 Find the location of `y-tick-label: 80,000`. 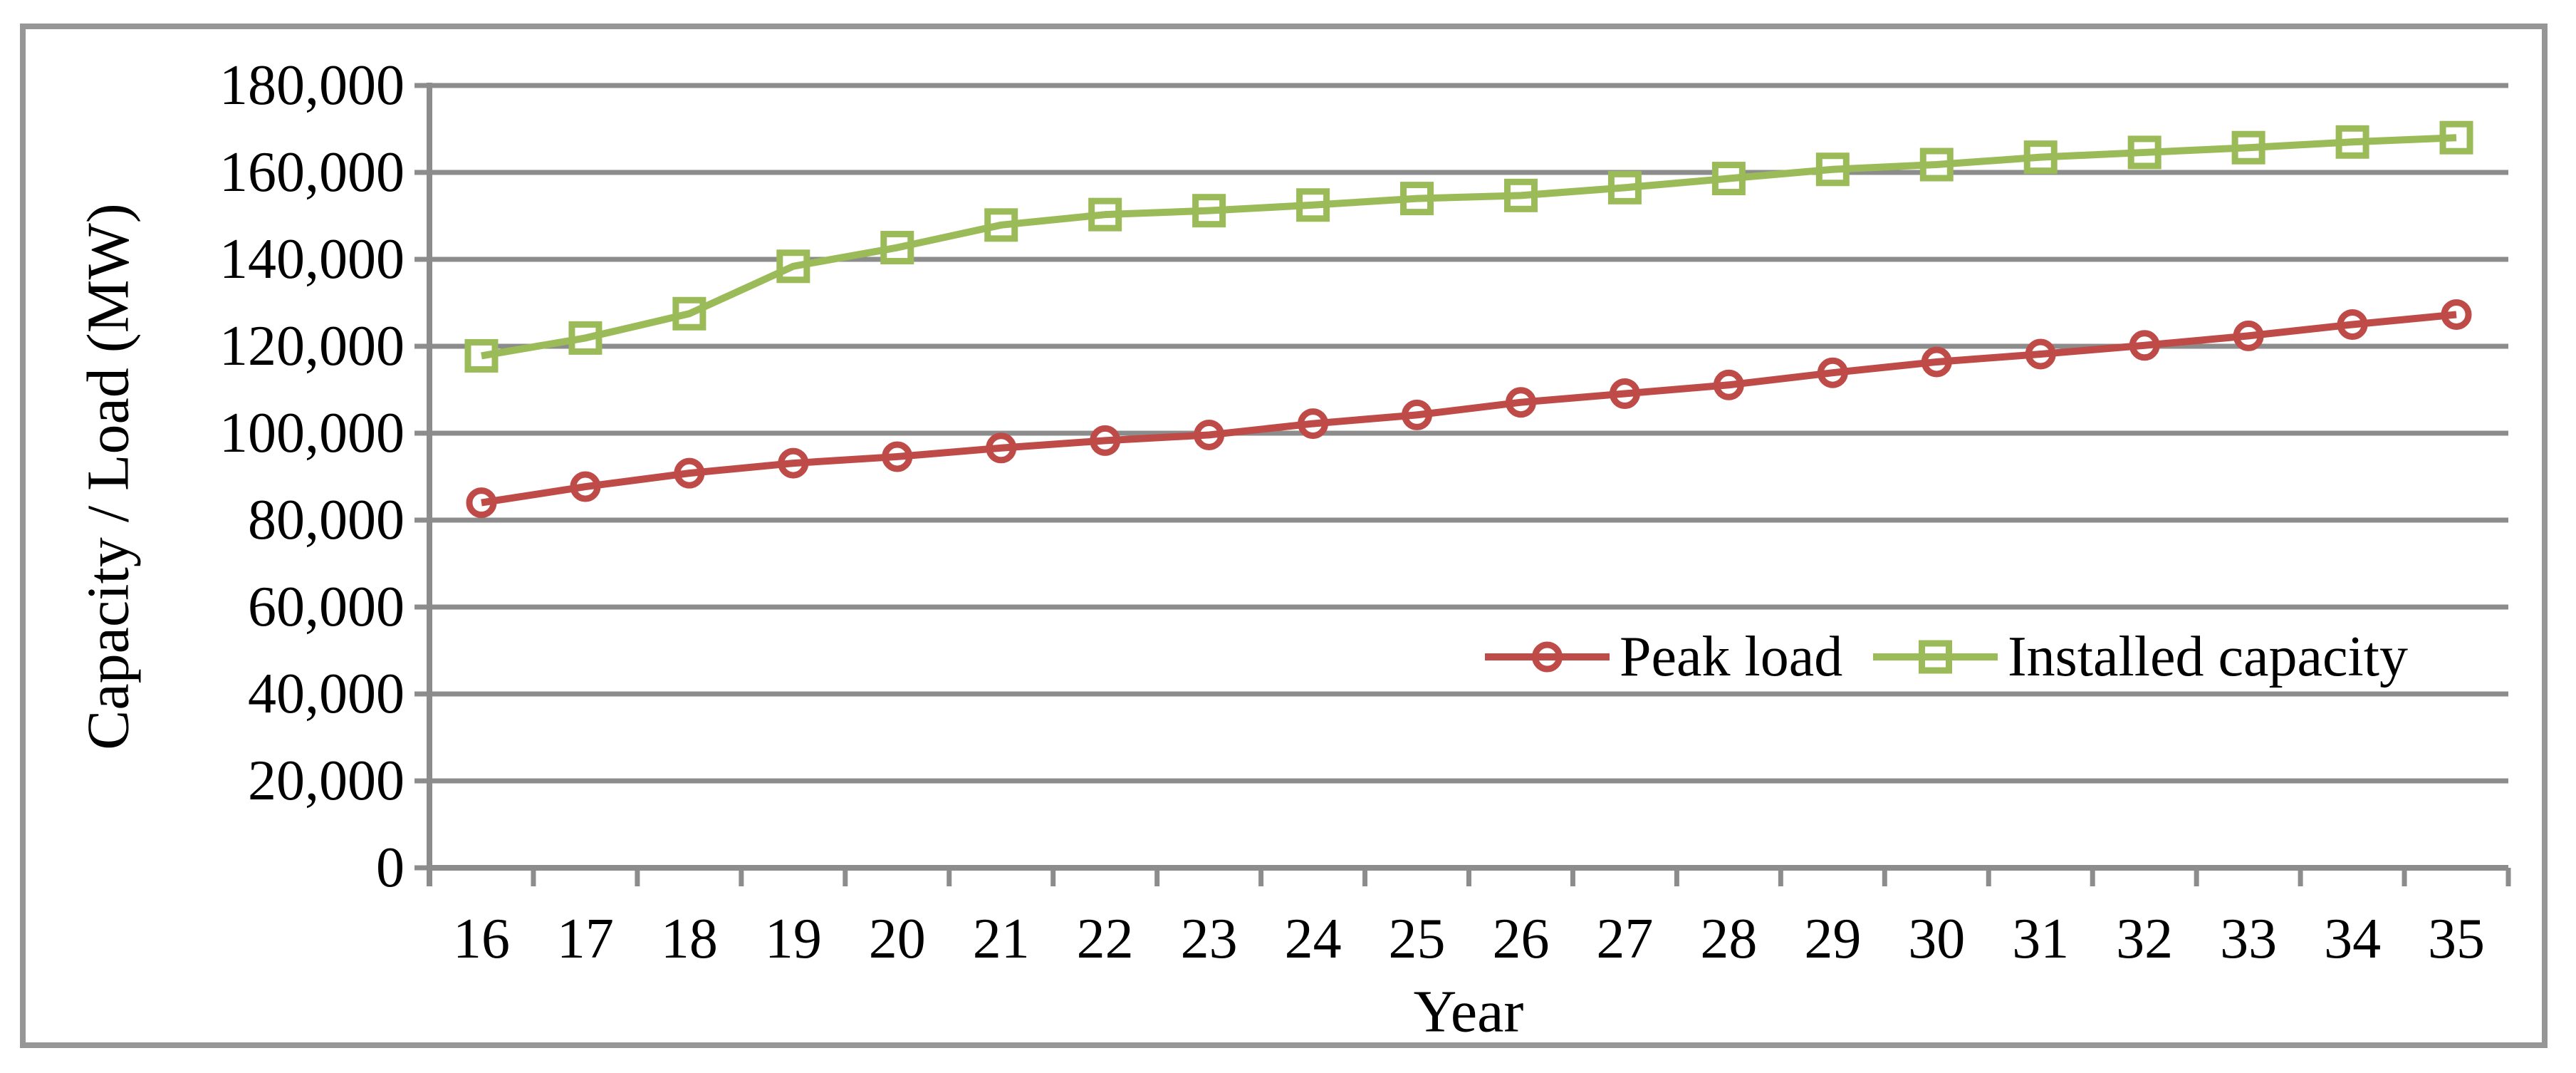

y-tick-label: 80,000 is located at coordinates (326, 520).